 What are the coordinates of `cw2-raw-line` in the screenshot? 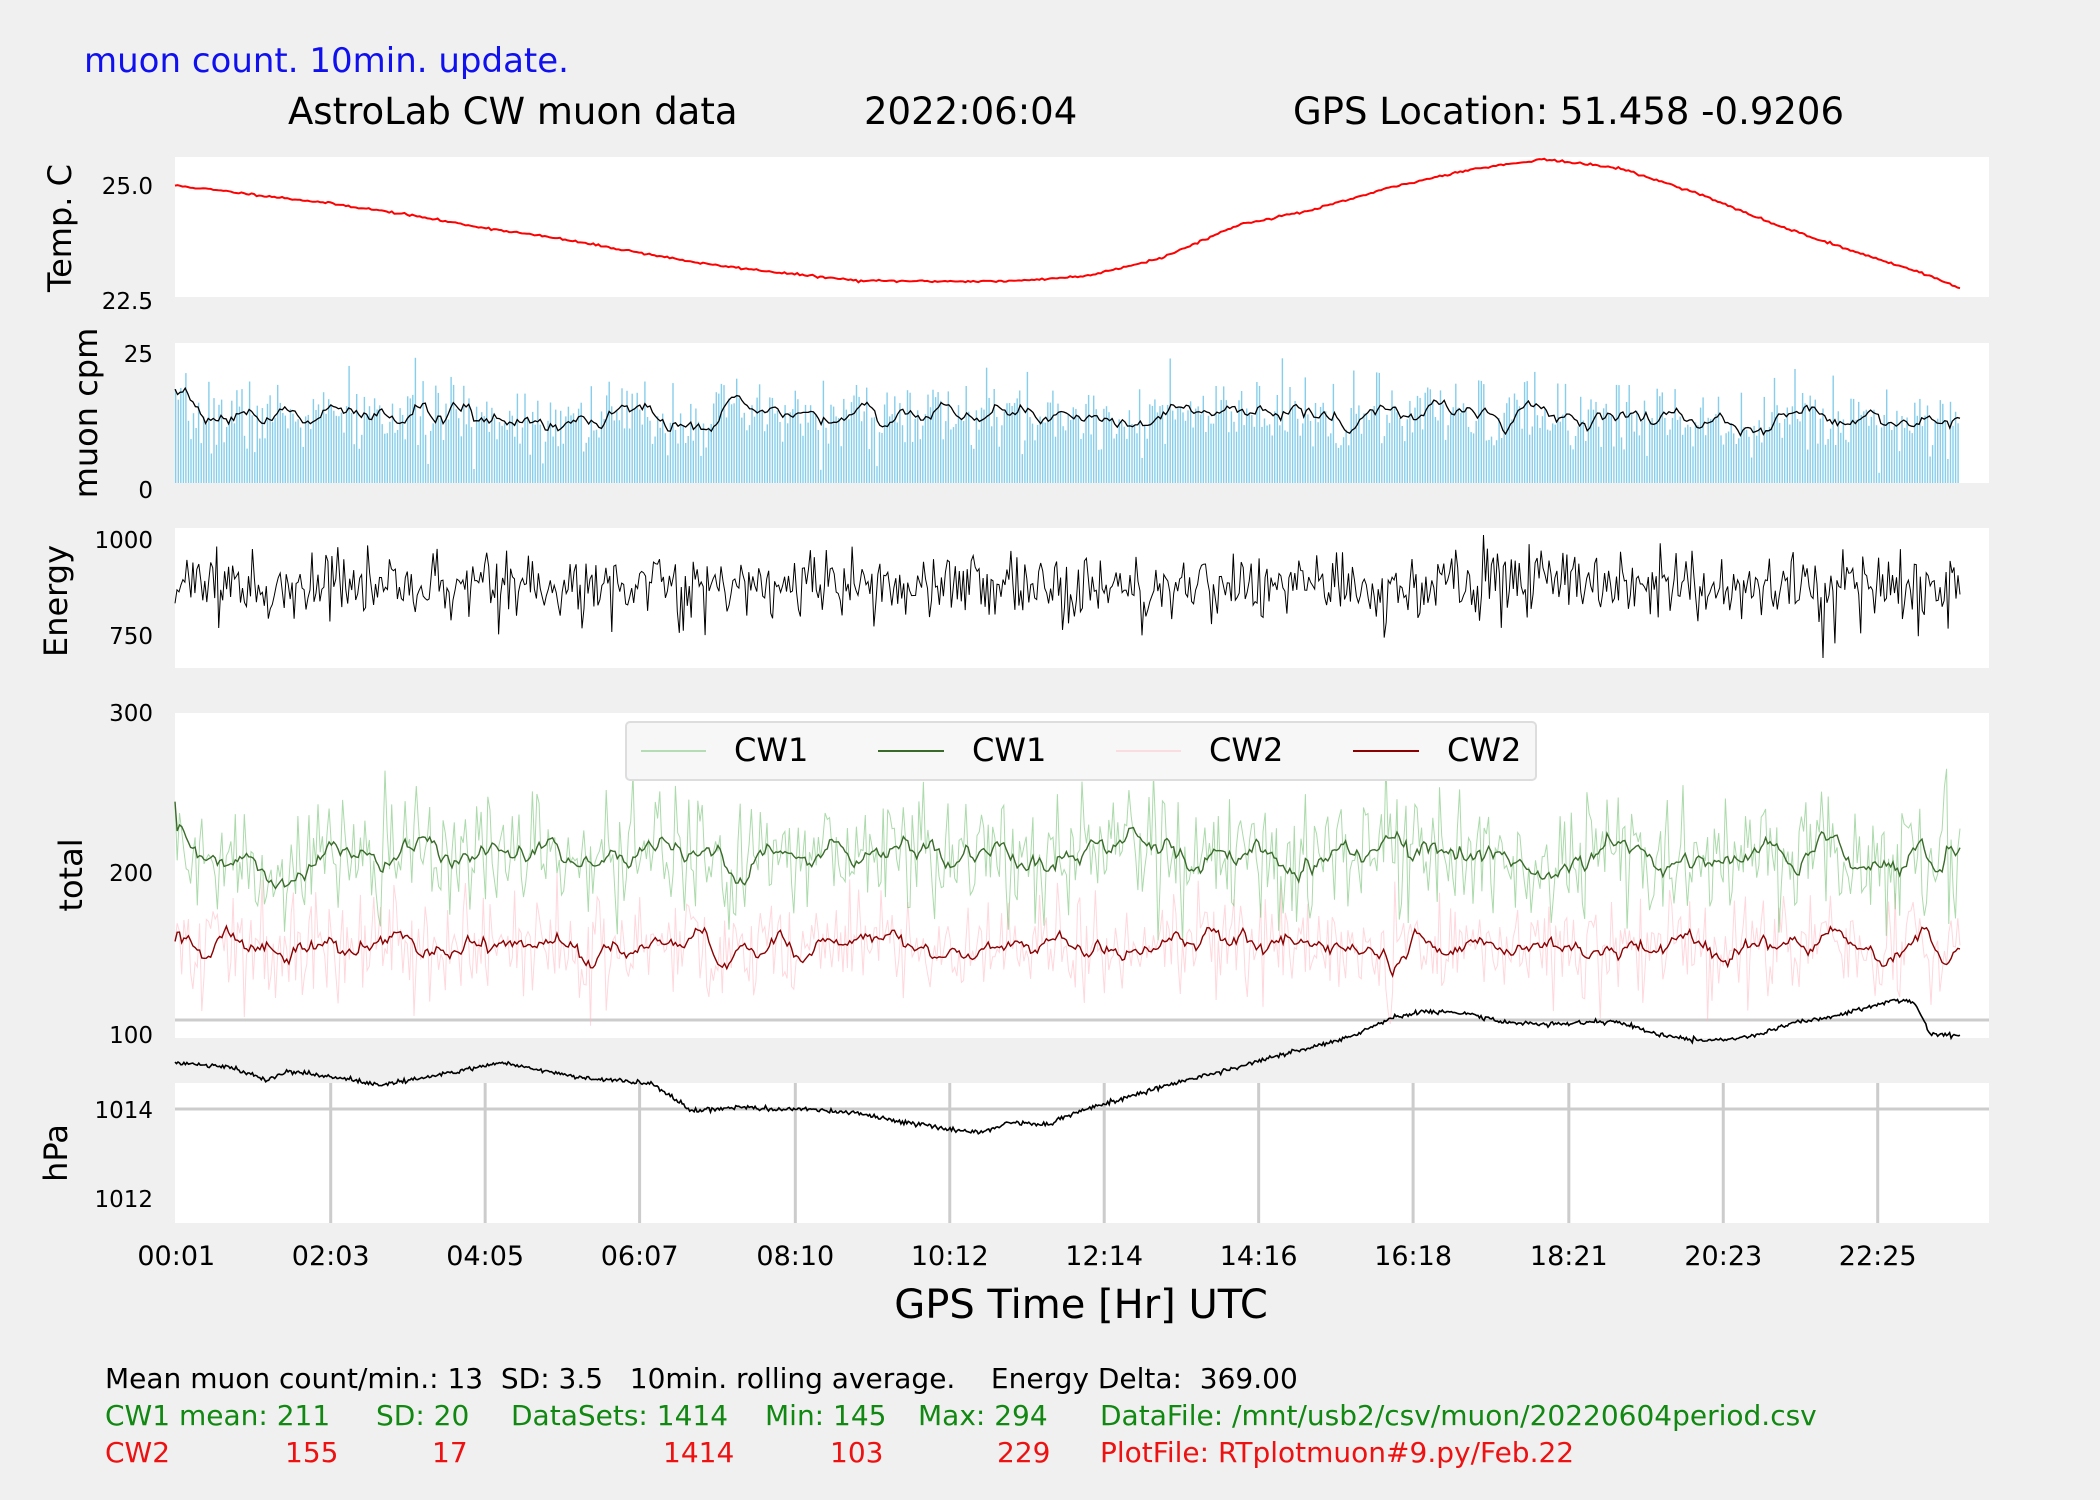 It's located at (1067, 949).